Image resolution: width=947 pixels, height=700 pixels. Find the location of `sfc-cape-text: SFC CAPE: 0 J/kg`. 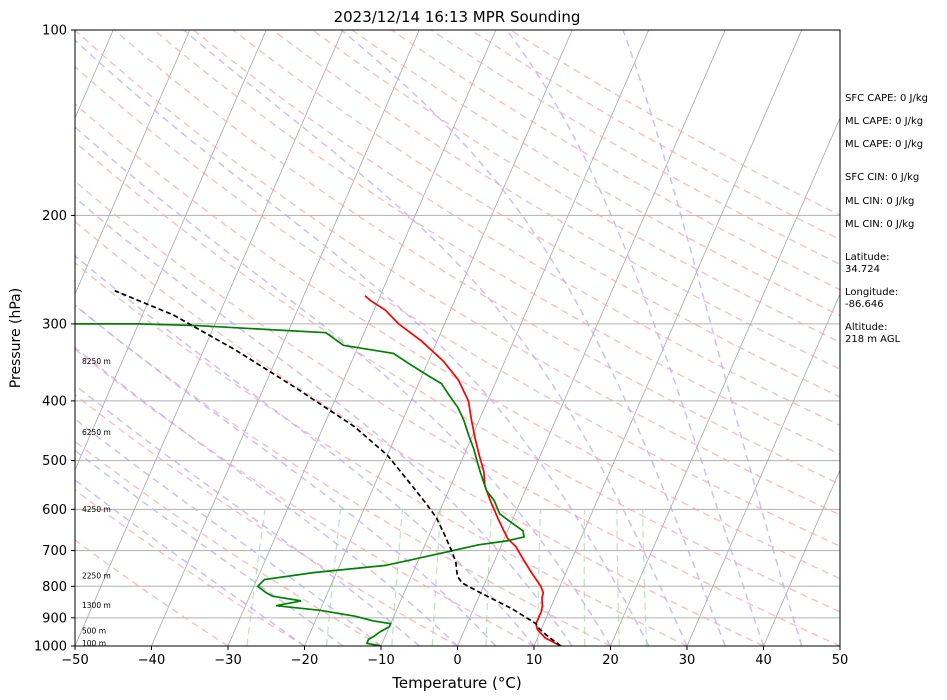

sfc-cape-text: SFC CAPE: 0 J/kg is located at coordinates (886, 98).